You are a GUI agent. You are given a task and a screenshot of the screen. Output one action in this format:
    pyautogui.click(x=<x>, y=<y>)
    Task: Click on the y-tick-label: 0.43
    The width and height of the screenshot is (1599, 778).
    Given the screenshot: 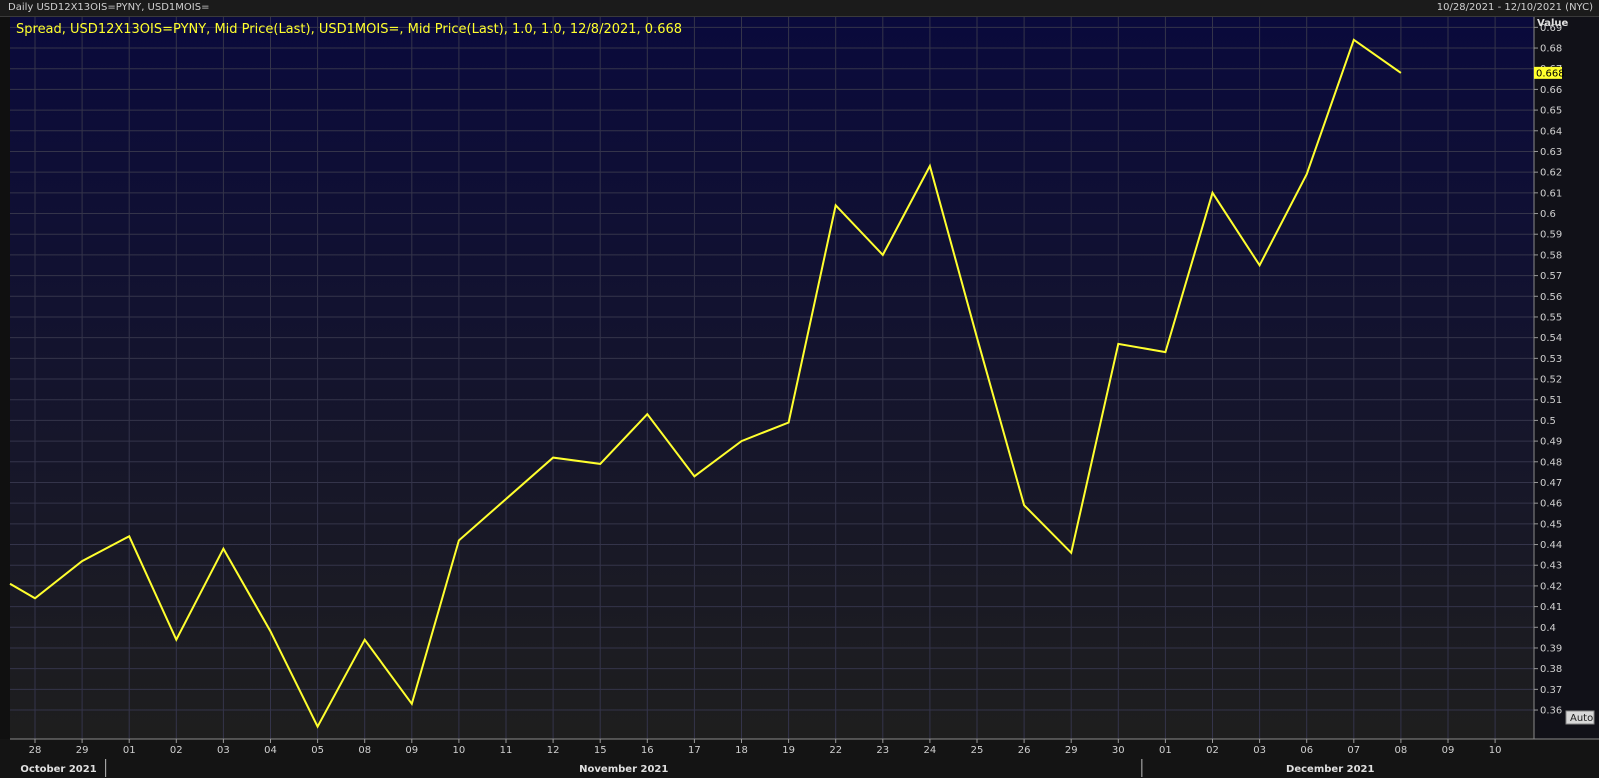 What is the action you would take?
    pyautogui.click(x=1551, y=566)
    